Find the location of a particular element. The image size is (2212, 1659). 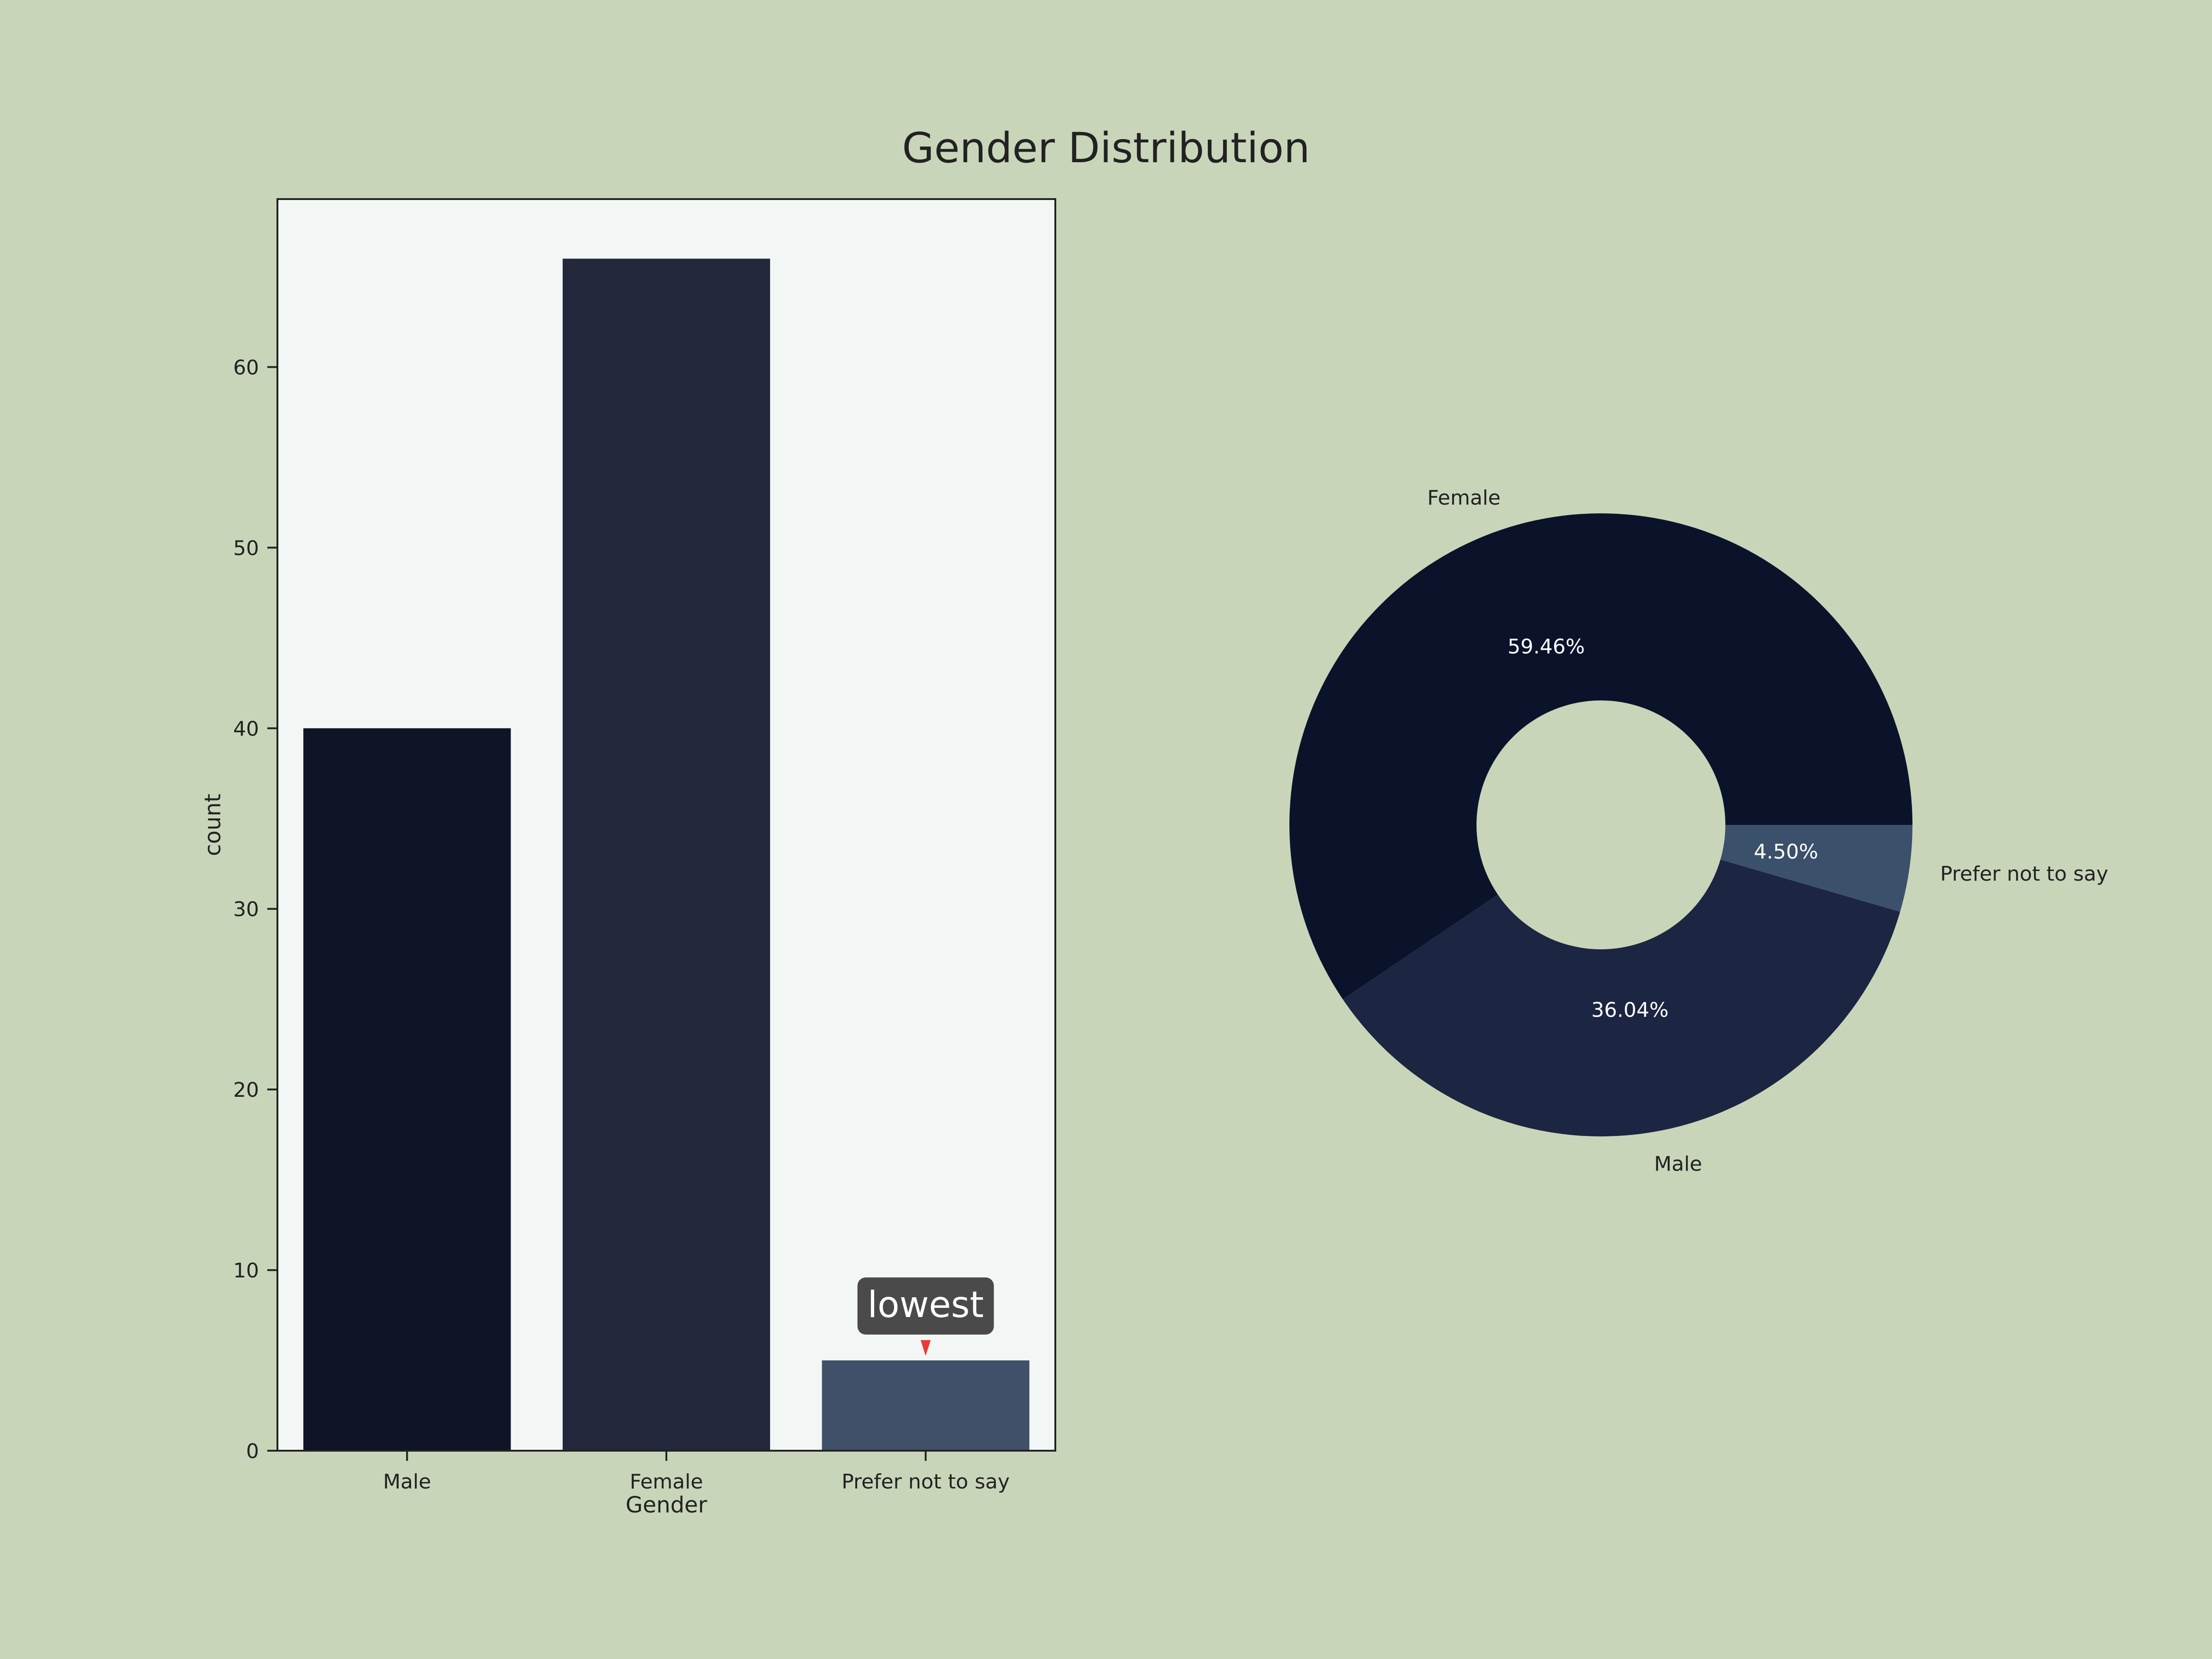

x-tick-label: Prefer not to say is located at coordinates (925, 1482).